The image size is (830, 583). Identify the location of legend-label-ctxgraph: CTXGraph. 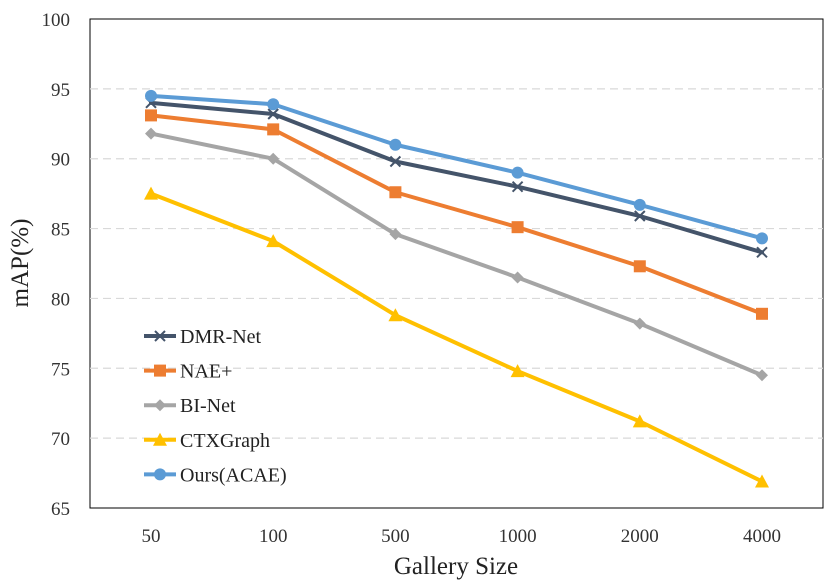
(225, 441).